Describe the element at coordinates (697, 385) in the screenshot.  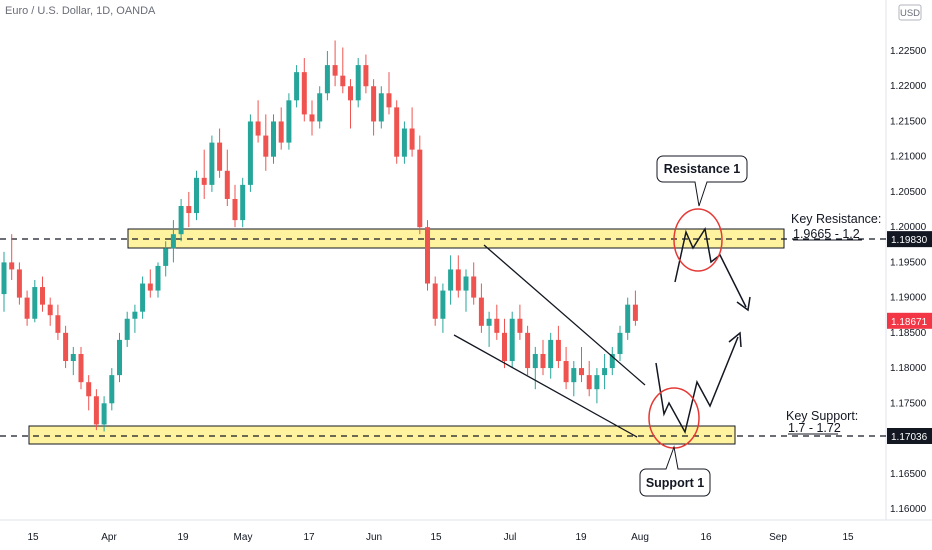
I see `support-projection-path` at that location.